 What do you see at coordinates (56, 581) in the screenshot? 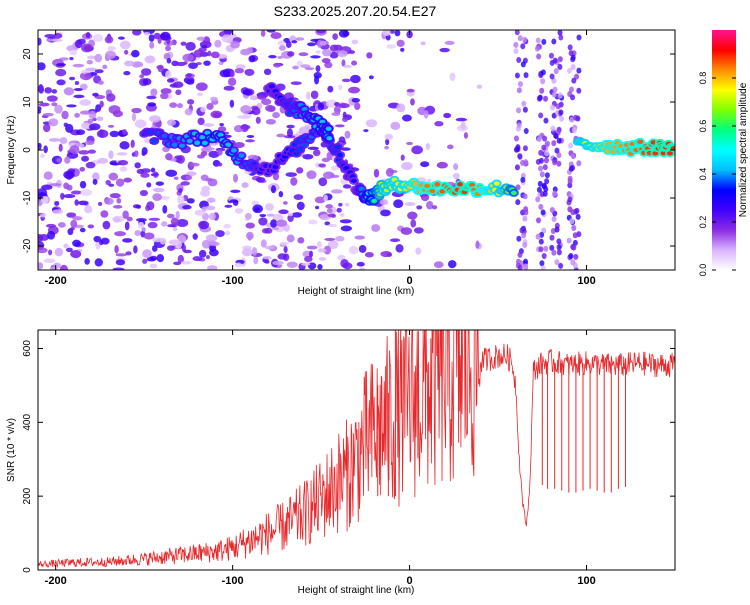
I see `x-tick-label: -200` at bounding box center [56, 581].